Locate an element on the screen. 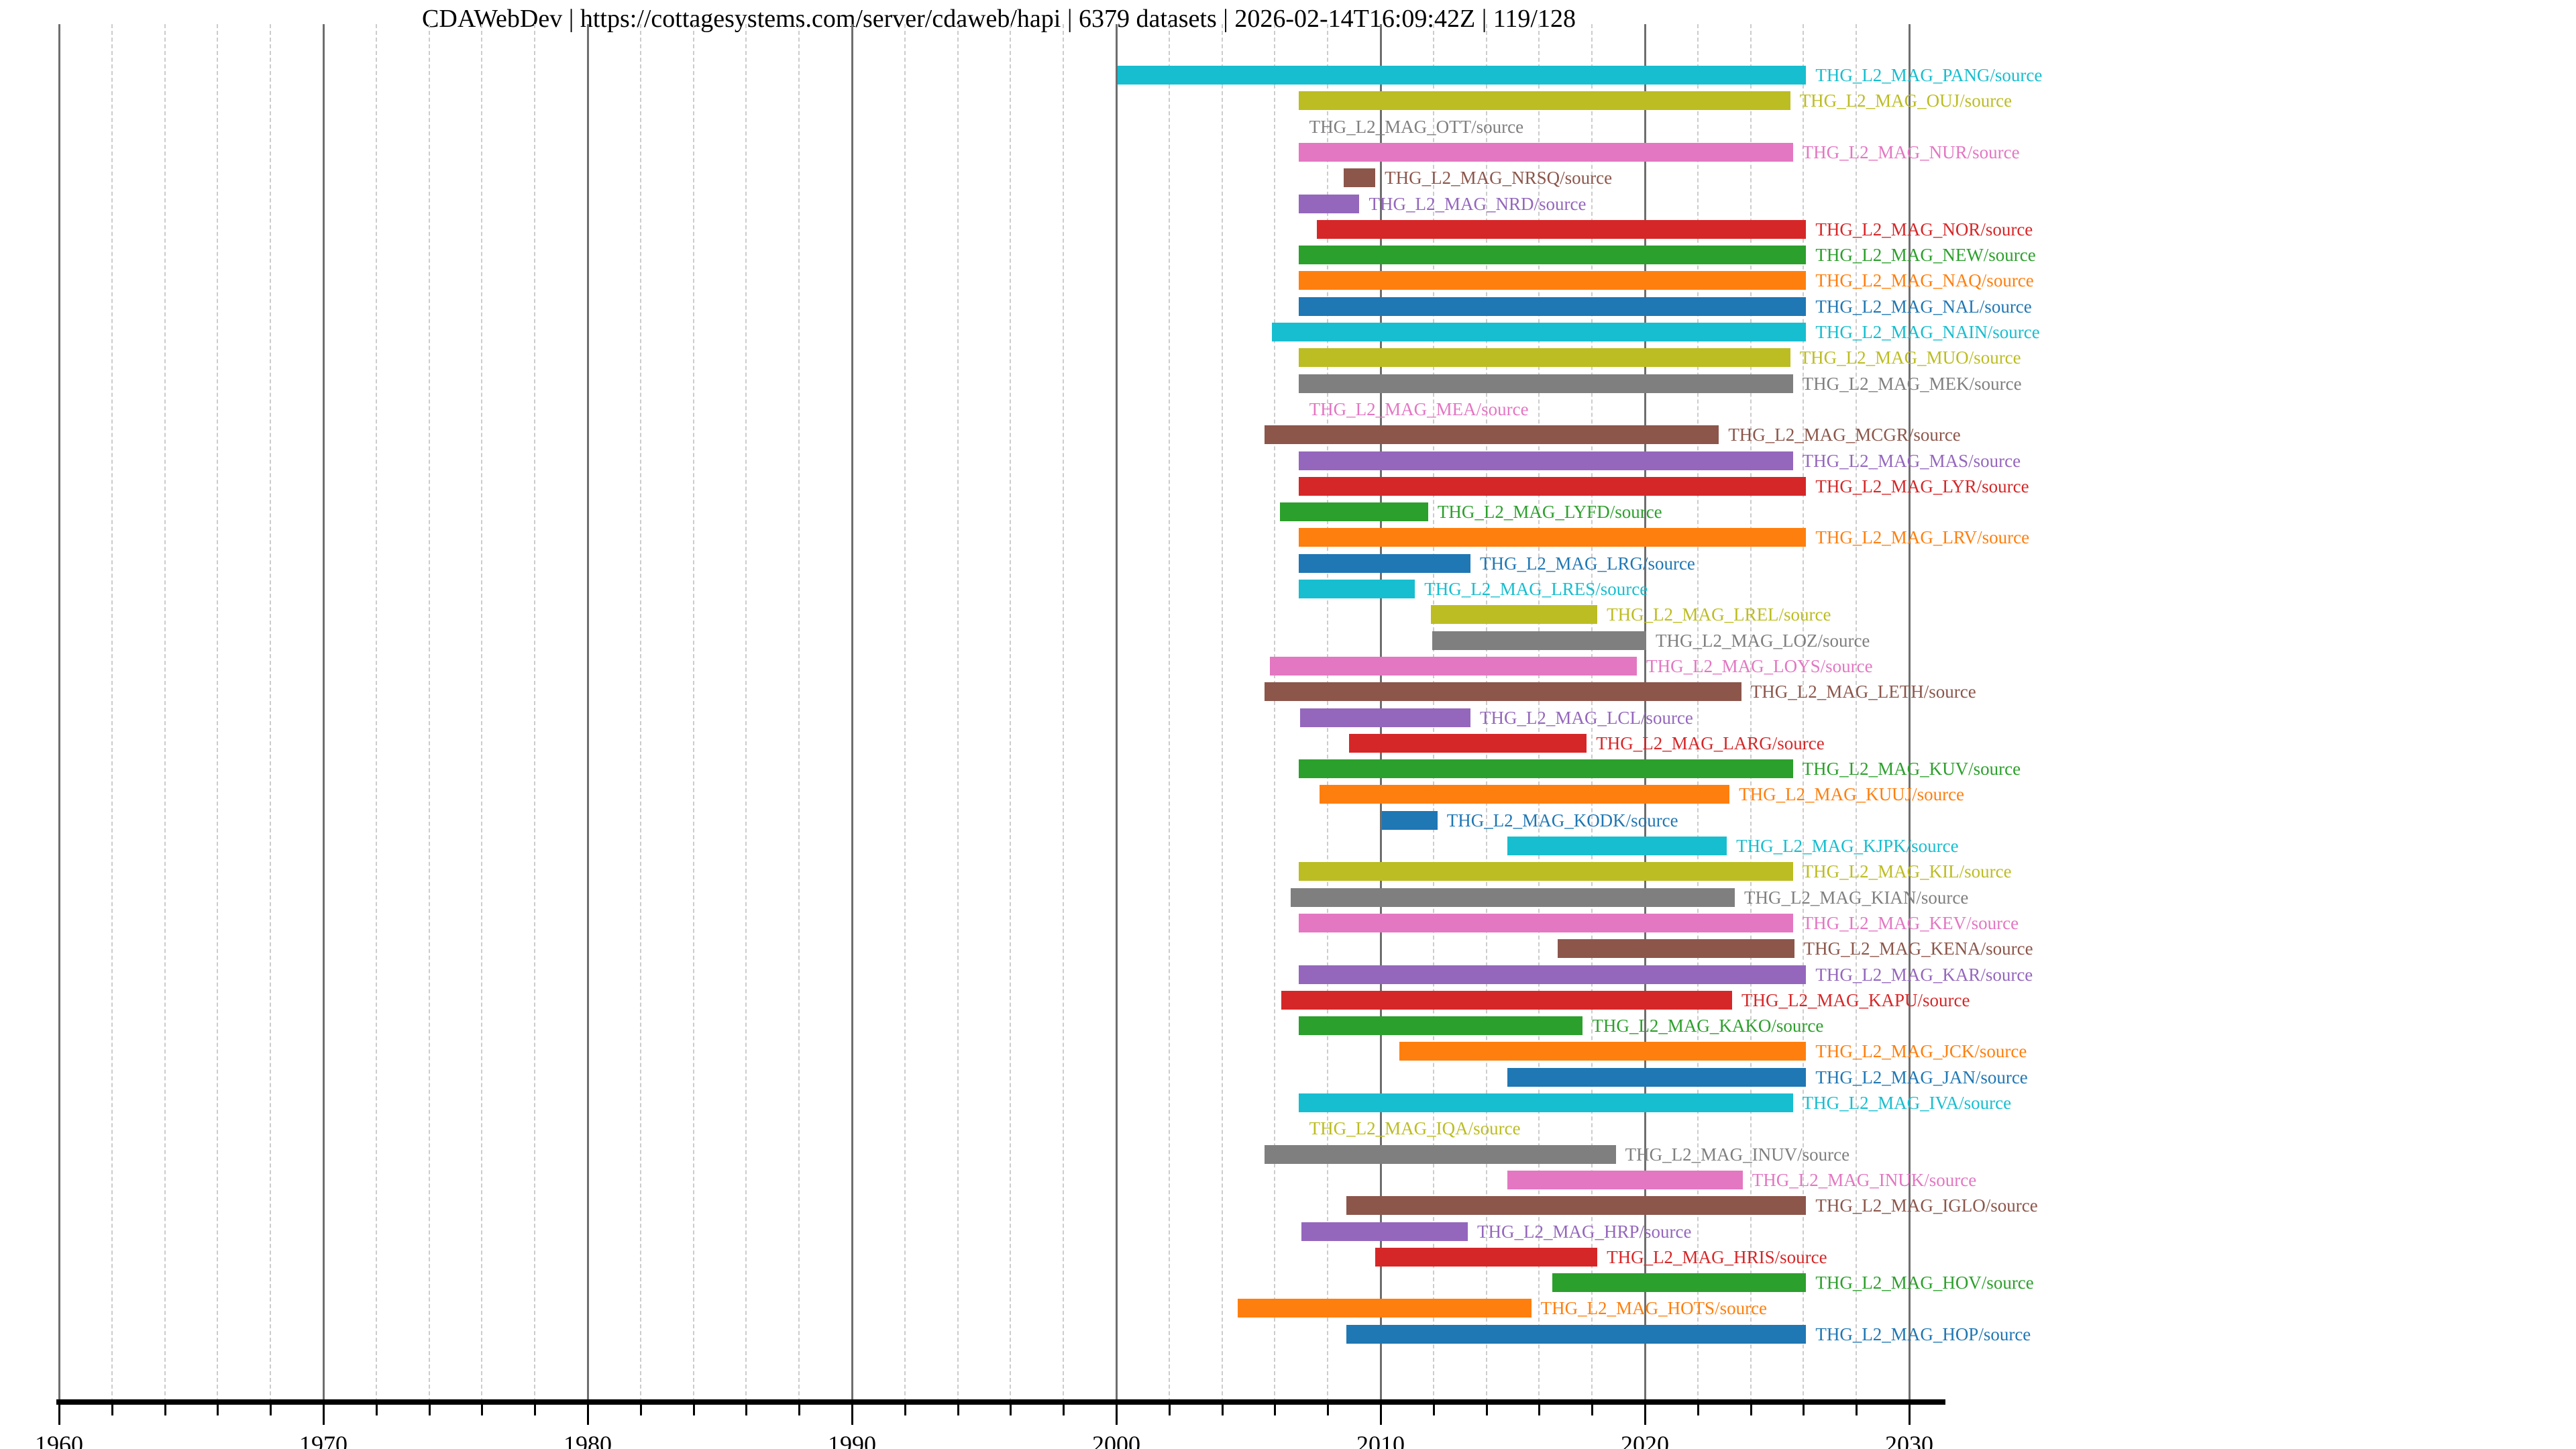 This screenshot has height=1449, width=2576. dataset-label: THG_L2_MAG_HOTS/source is located at coordinates (1654, 1308).